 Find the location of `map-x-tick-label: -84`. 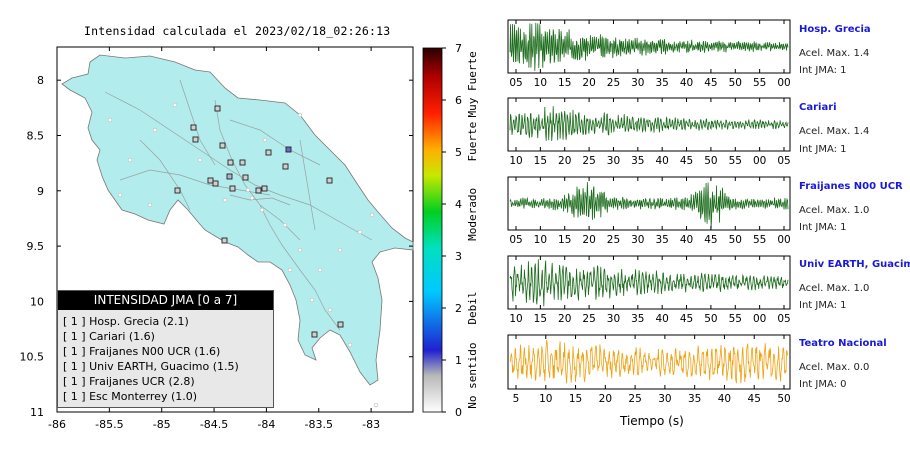

map-x-tick-label: -84 is located at coordinates (266, 424).